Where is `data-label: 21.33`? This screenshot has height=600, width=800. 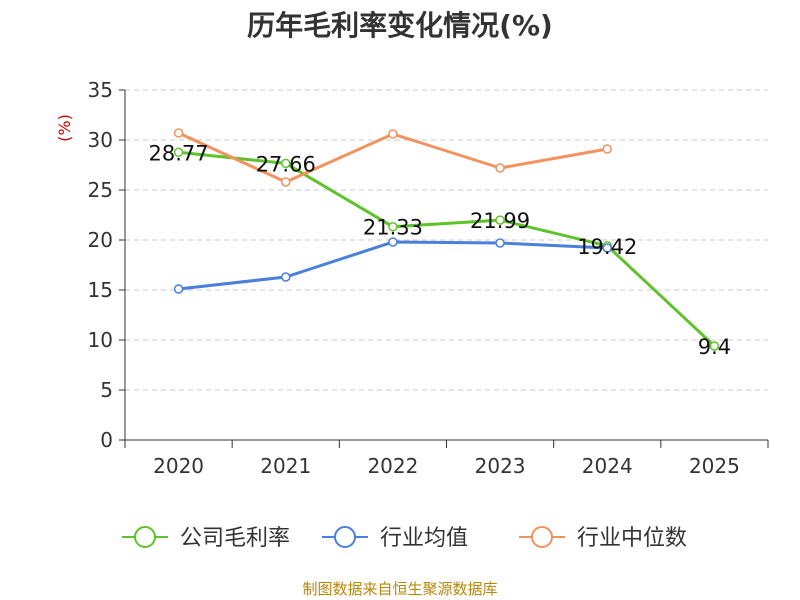
data-label: 21.33 is located at coordinates (393, 228).